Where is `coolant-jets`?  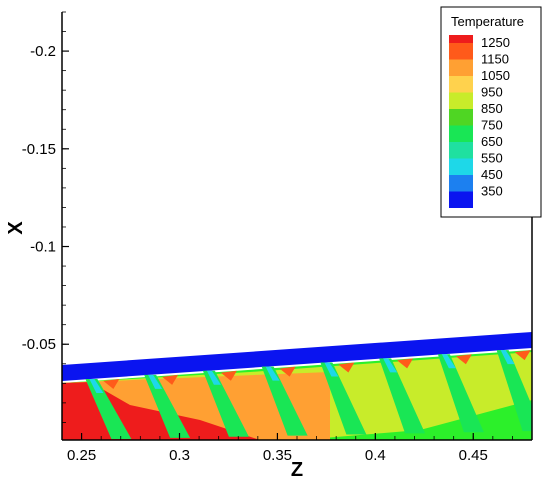 coolant-jets is located at coordinates (308, 394).